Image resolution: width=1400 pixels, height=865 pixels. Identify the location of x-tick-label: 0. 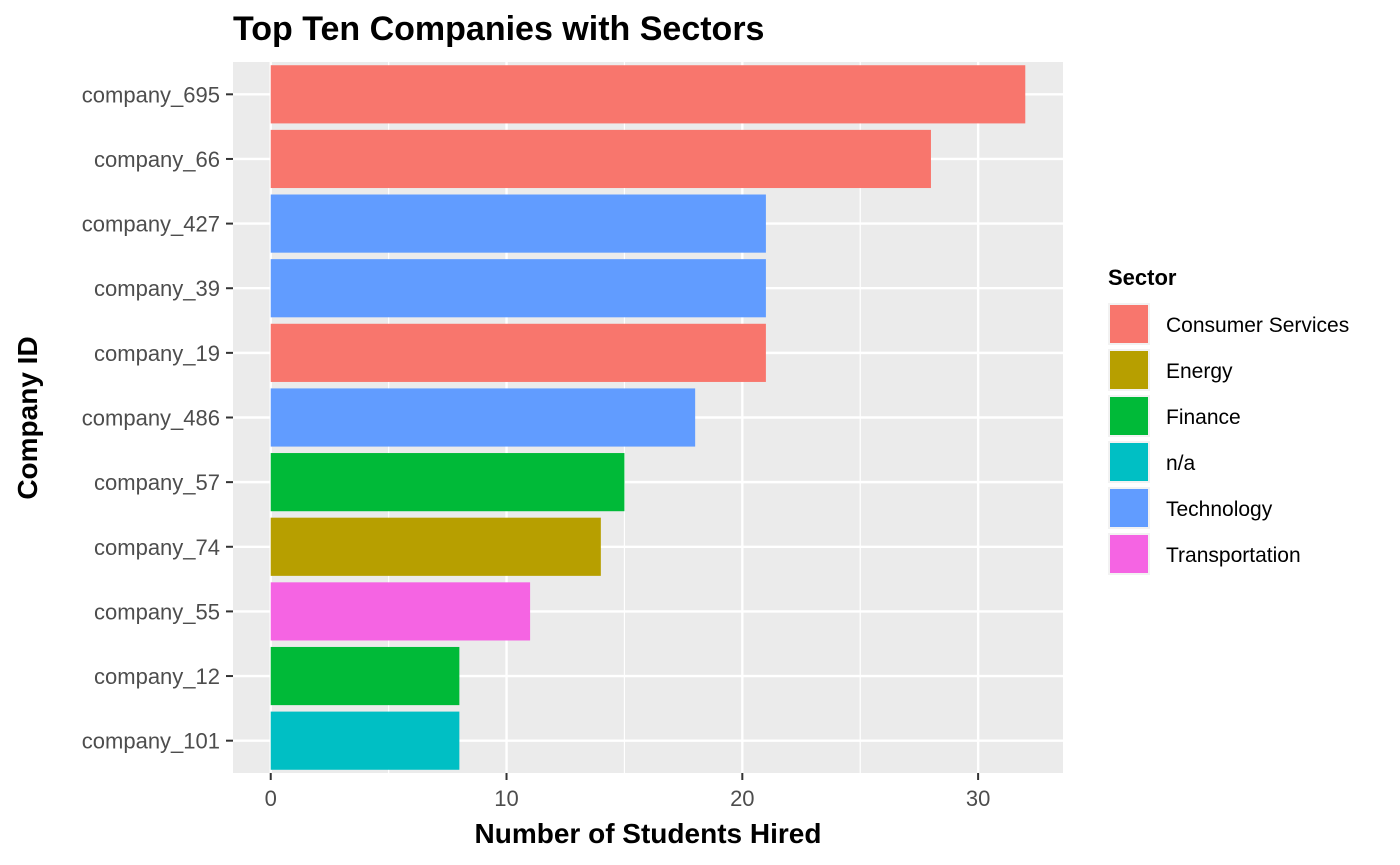
(271, 798).